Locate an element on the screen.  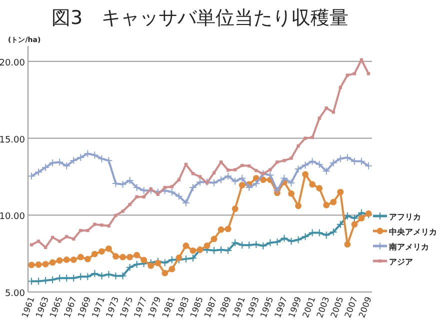
legend-label: アフリカ is located at coordinates (405, 217).